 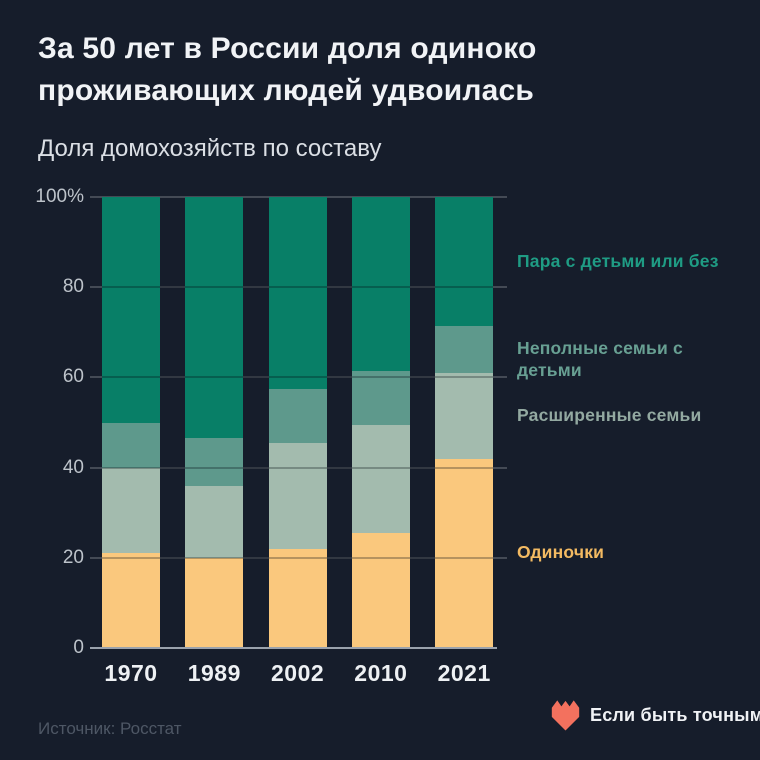 What do you see at coordinates (210, 148) in the screenshot?
I see `chart-subtitle: Доля домохозяйств по составу` at bounding box center [210, 148].